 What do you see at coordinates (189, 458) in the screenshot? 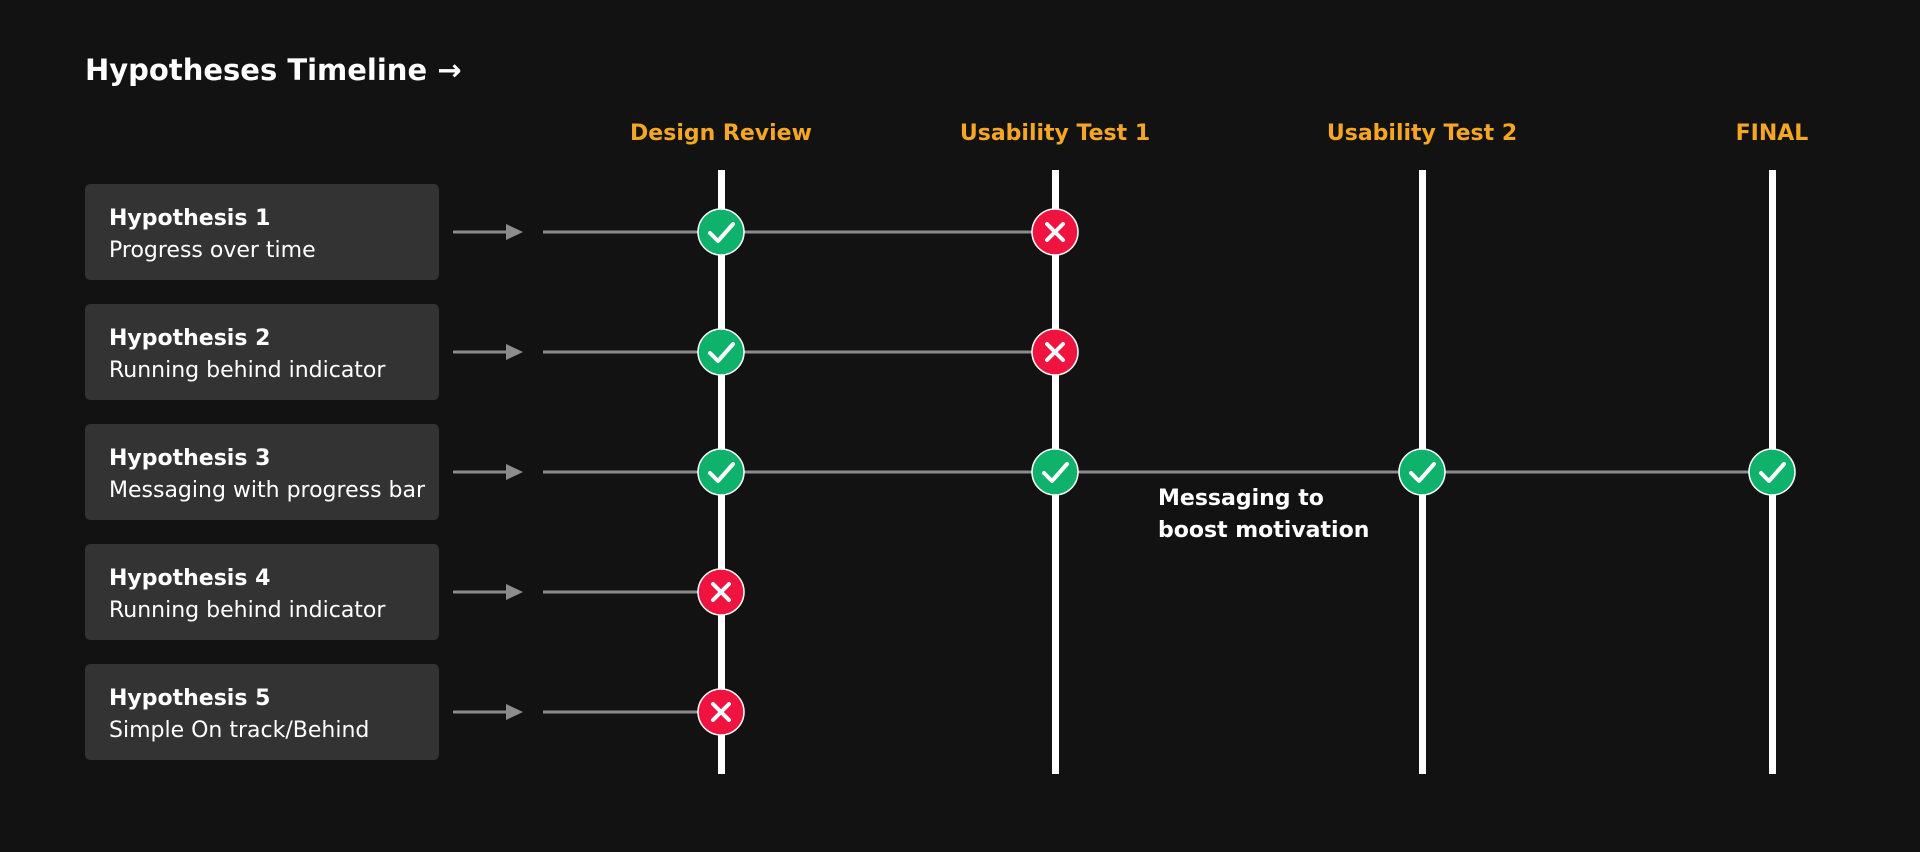
I see `hypothesis-title: Hypothesis 3` at bounding box center [189, 458].